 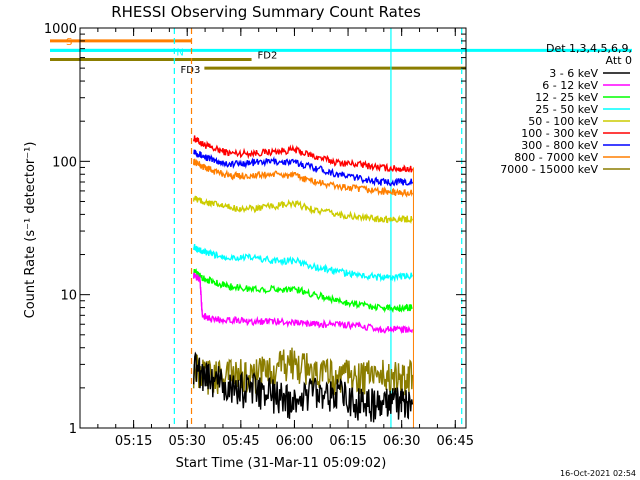 I want to click on legend-header-attenuator: Att 0, so click(x=619, y=60).